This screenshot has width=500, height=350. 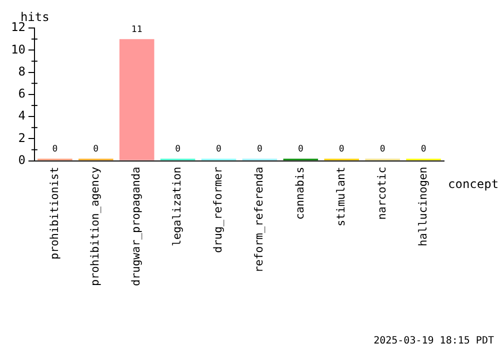 I want to click on text: 2025-03-19 18:15 PDT, so click(x=434, y=341).